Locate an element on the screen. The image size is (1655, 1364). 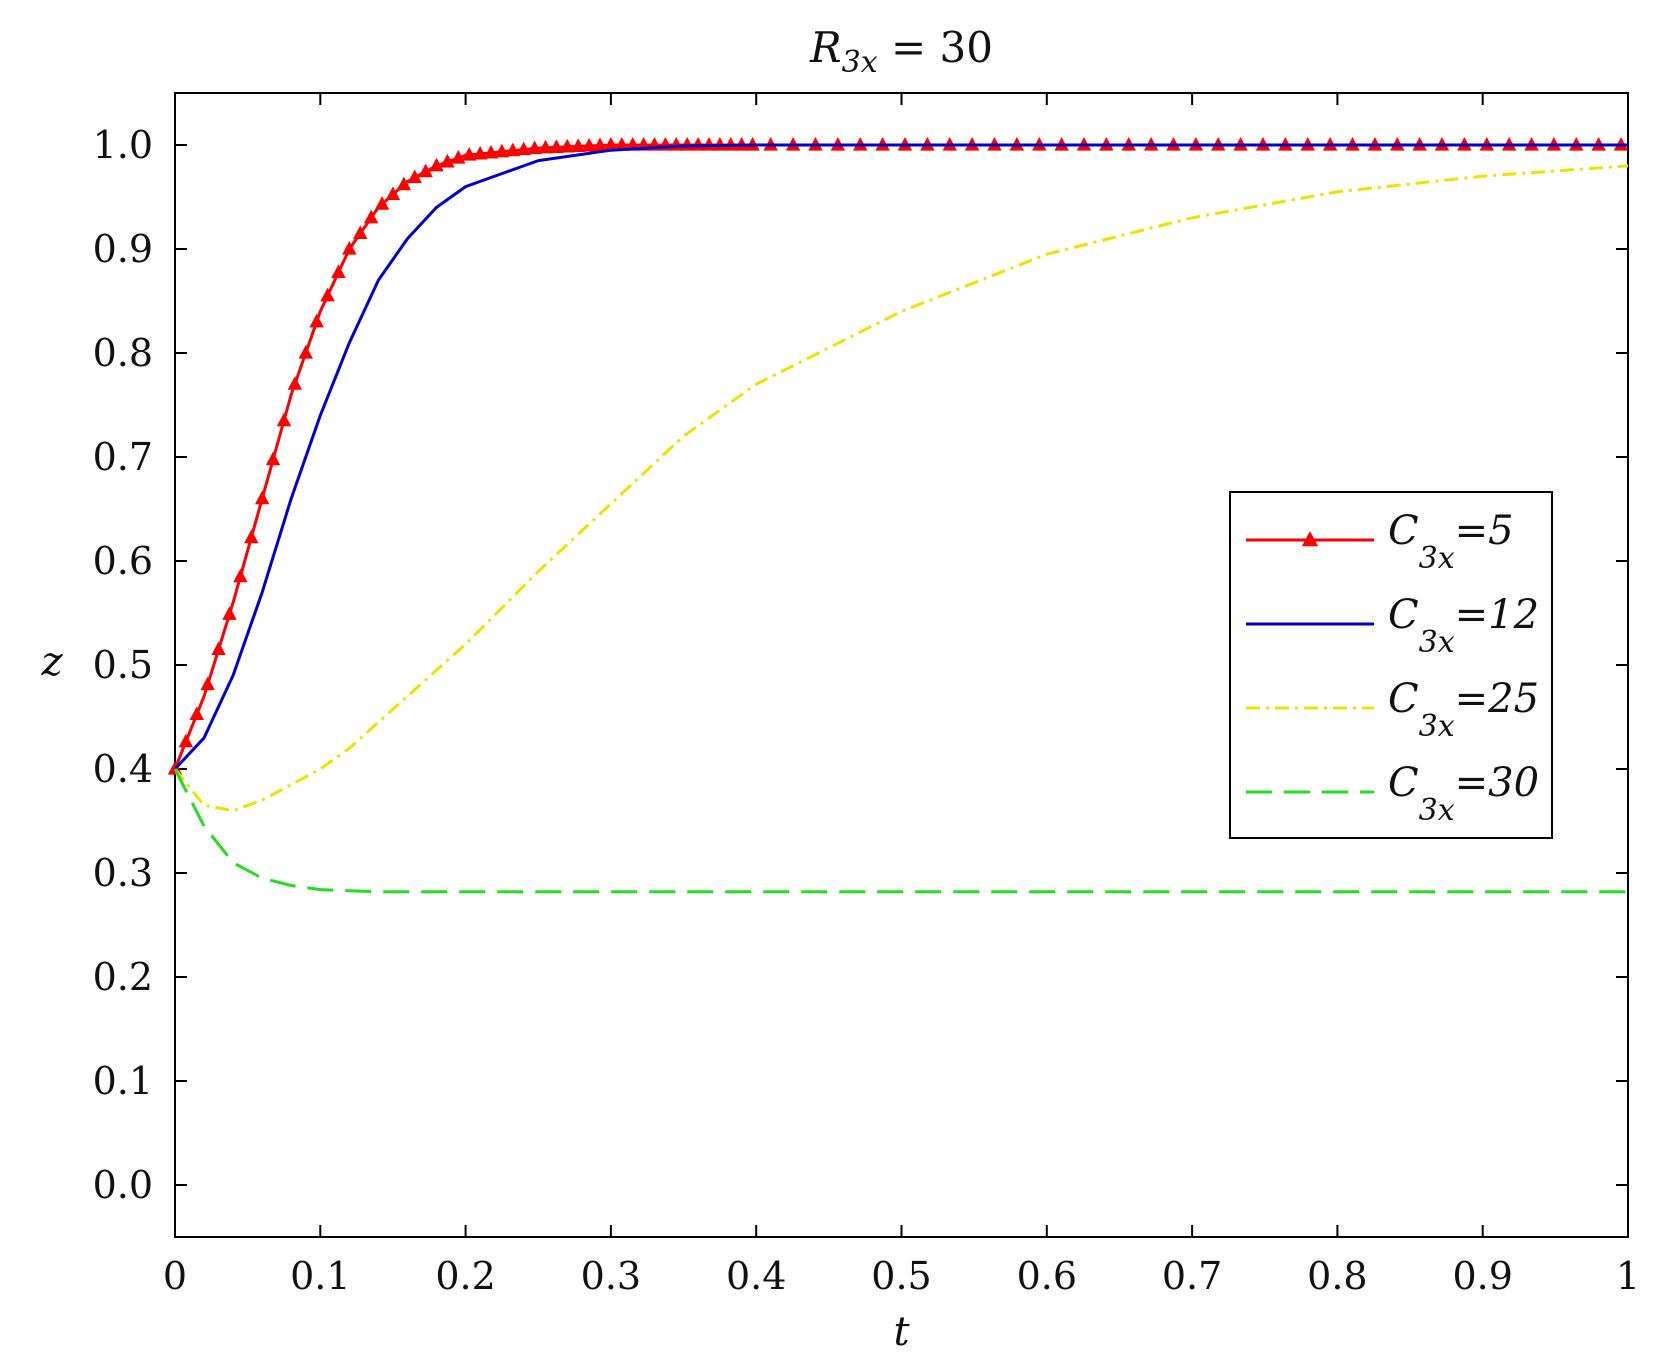
legend-box is located at coordinates (1391, 665).